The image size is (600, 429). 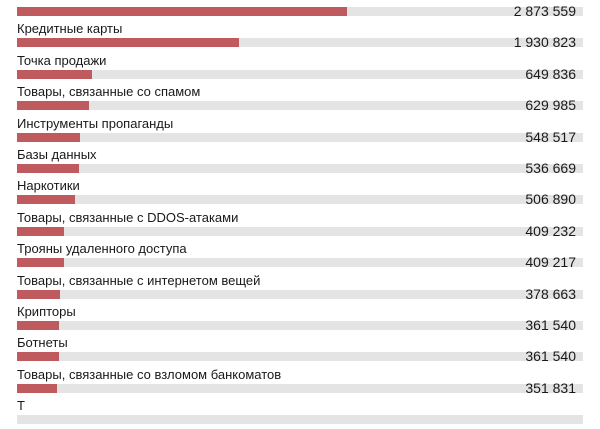 What do you see at coordinates (300, 73) in the screenshot?
I see `bar-track: 649 836` at bounding box center [300, 73].